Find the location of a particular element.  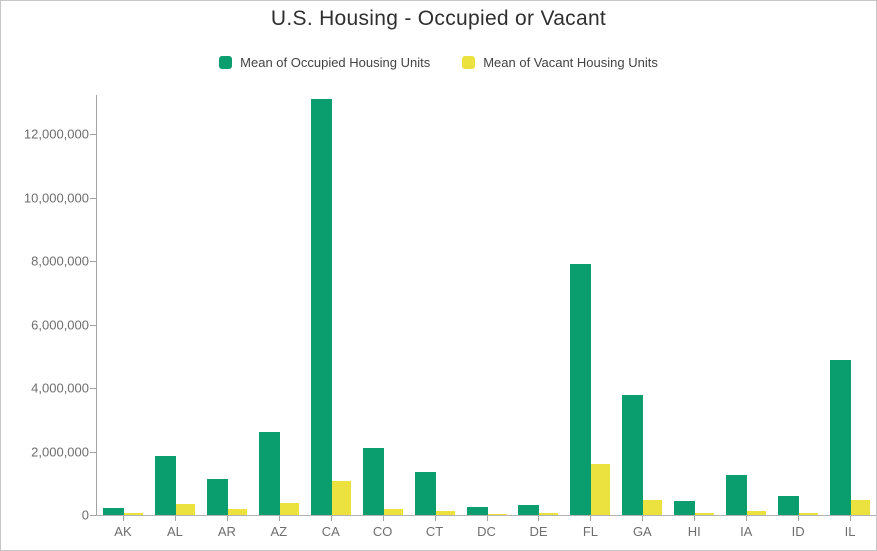

bar-occupied-AR is located at coordinates (217, 497).